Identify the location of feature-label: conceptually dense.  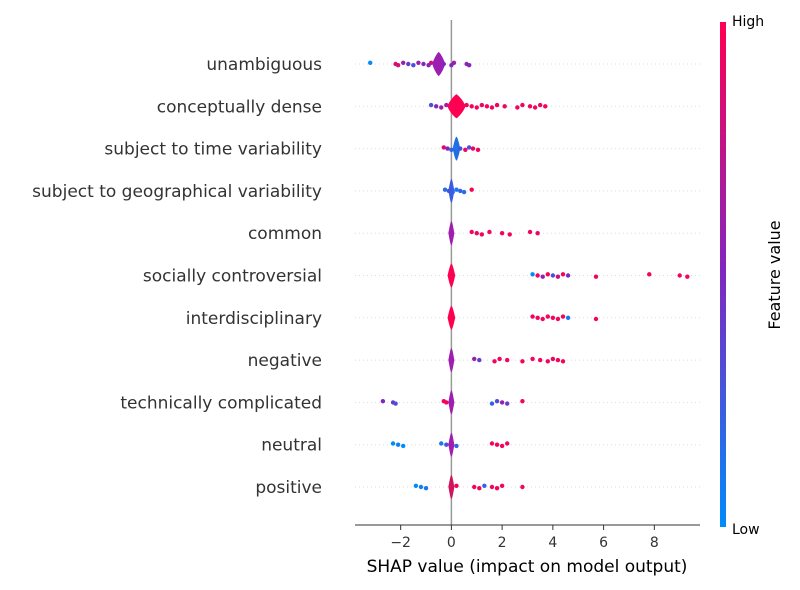
(239, 107).